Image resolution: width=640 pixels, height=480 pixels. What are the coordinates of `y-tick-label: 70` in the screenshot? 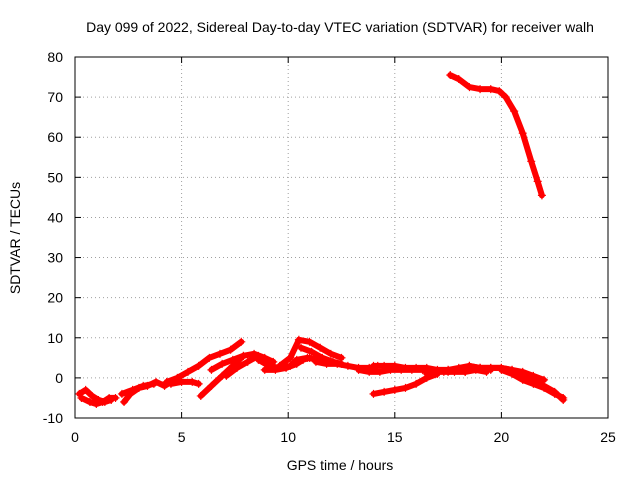 It's located at (55, 97).